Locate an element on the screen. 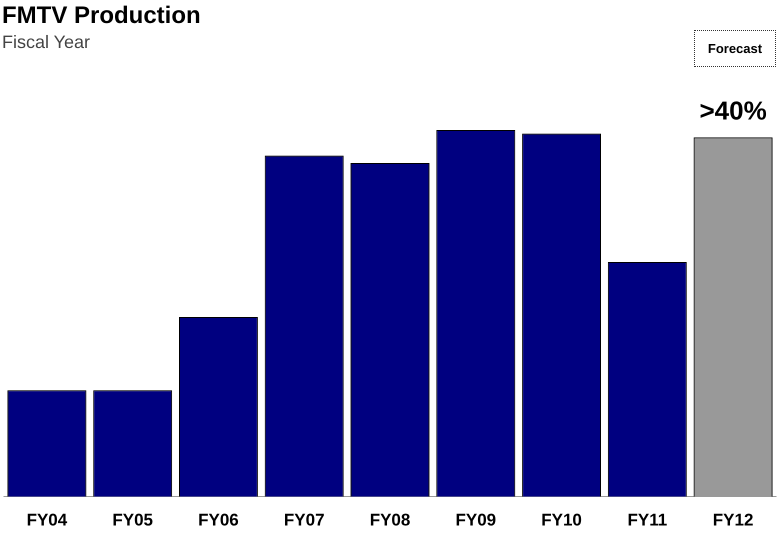  chart-subtitle: Fiscal Year is located at coordinates (46, 42).